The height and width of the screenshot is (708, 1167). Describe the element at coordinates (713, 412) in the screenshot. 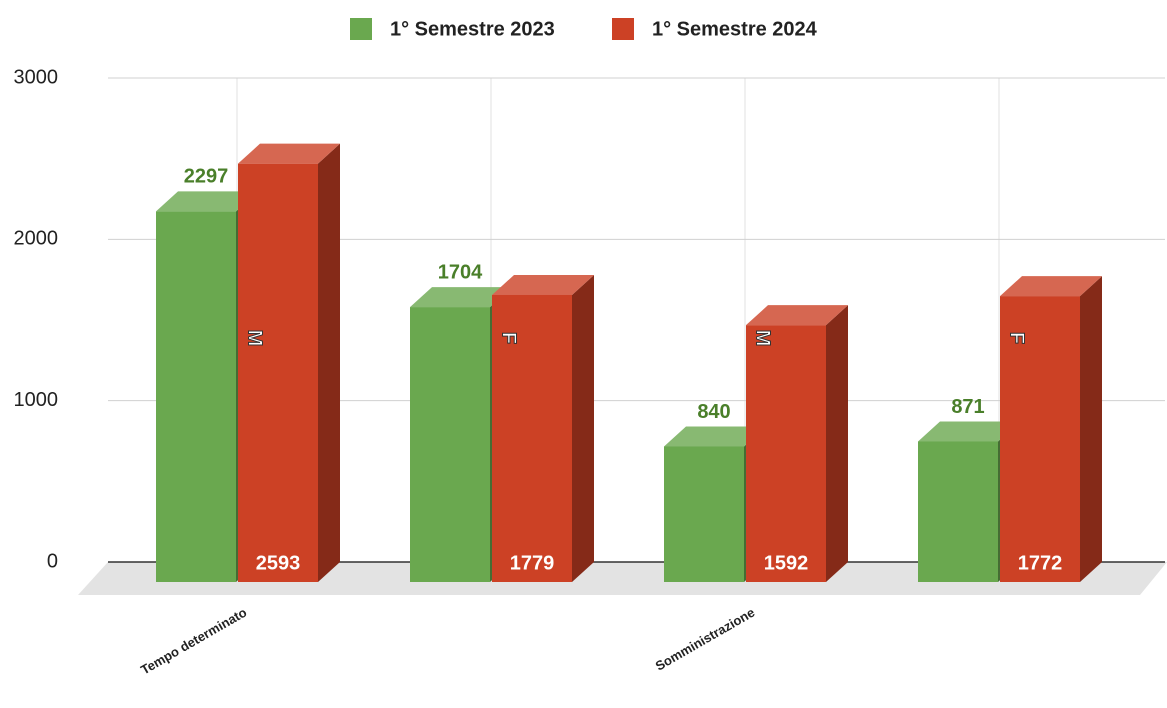

I see `data-label: 840` at that location.